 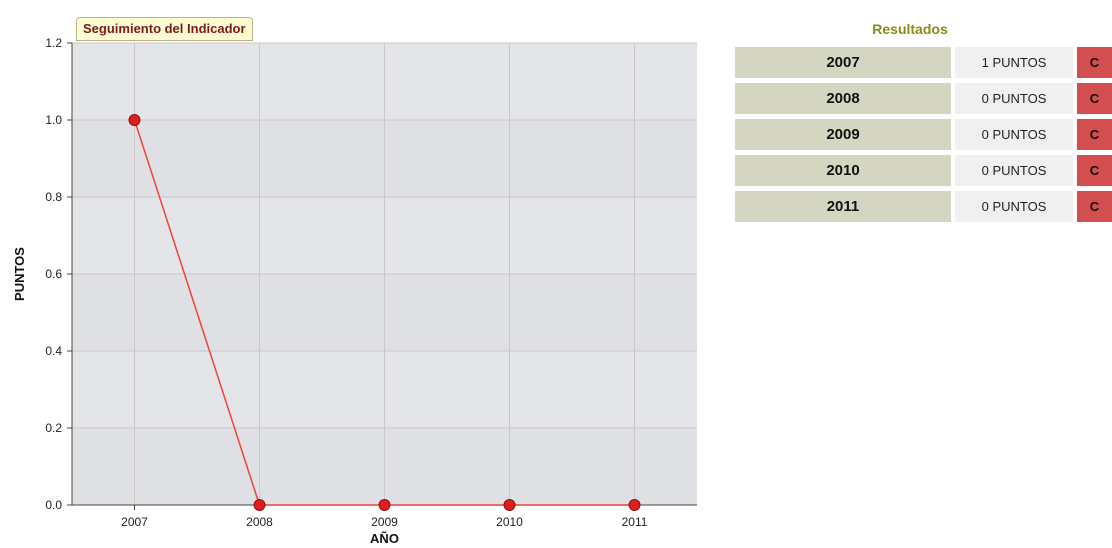 What do you see at coordinates (509, 522) in the screenshot?
I see `x-tick-label: 2010` at bounding box center [509, 522].